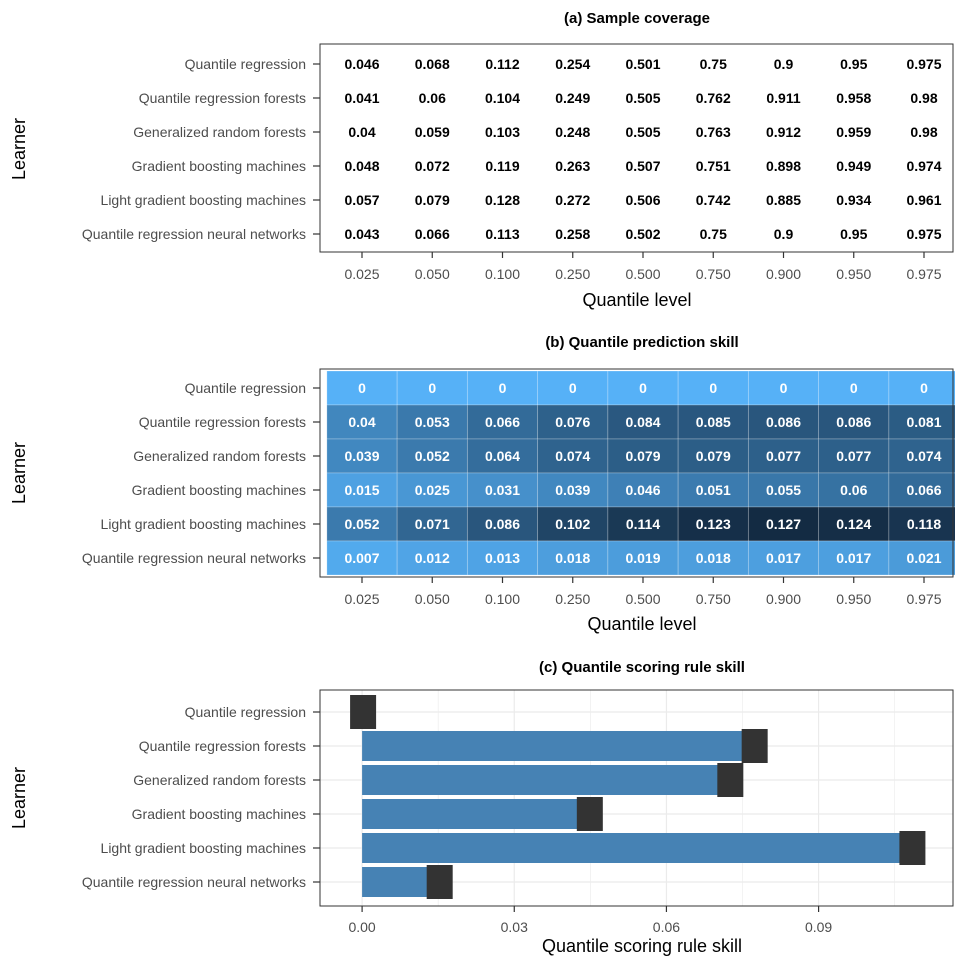 The height and width of the screenshot is (961, 955). What do you see at coordinates (432, 200) in the screenshot?
I see `coverage-value-light-gradient-boosting-machines-0-050: 0.079` at bounding box center [432, 200].